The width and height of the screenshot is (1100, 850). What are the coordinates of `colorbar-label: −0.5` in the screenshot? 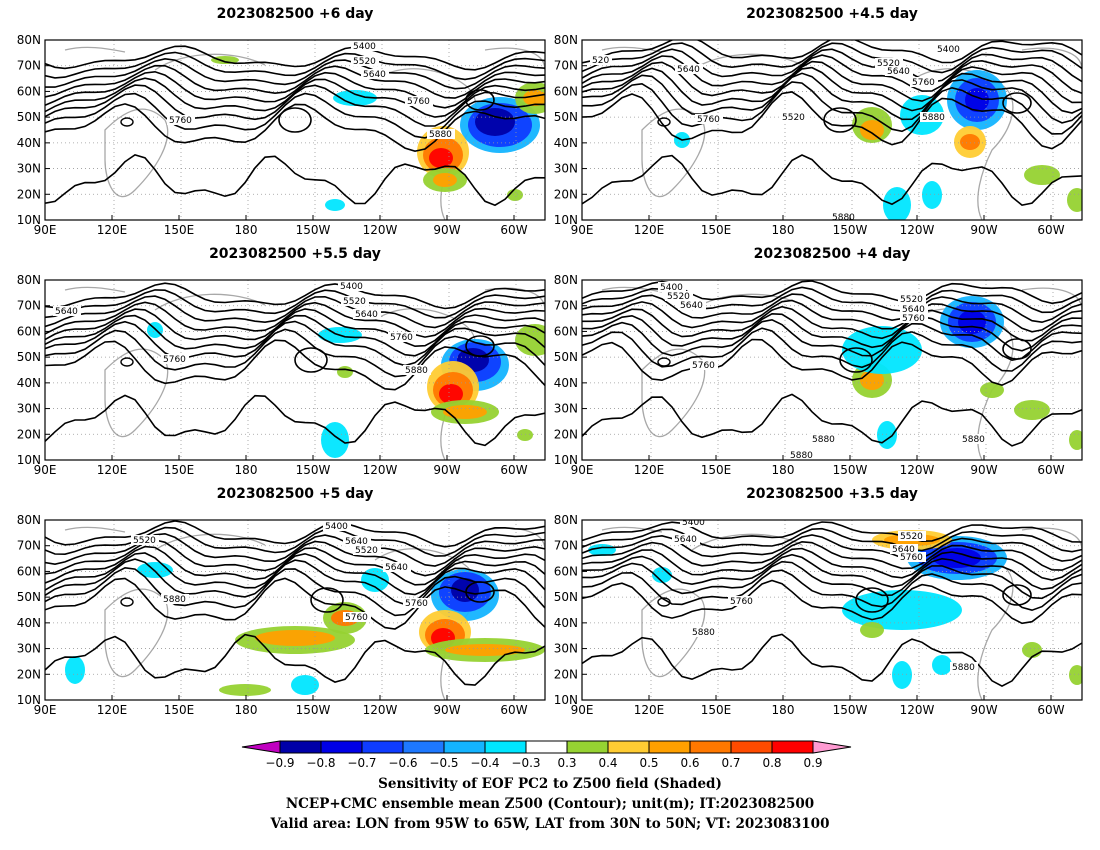 It's located at (443, 763).